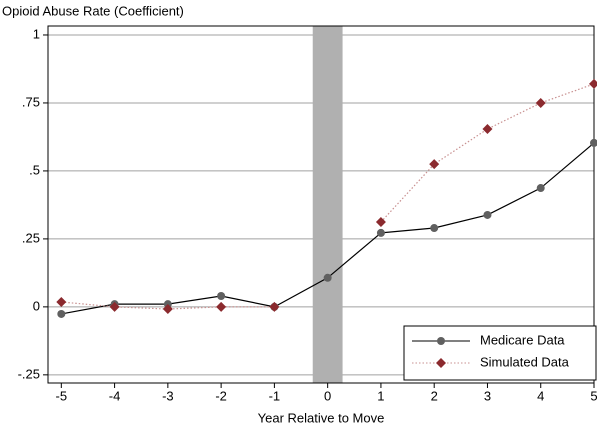 Image resolution: width=597 pixels, height=435 pixels. Describe the element at coordinates (434, 395) in the screenshot. I see `x-tick-label: 2` at that location.